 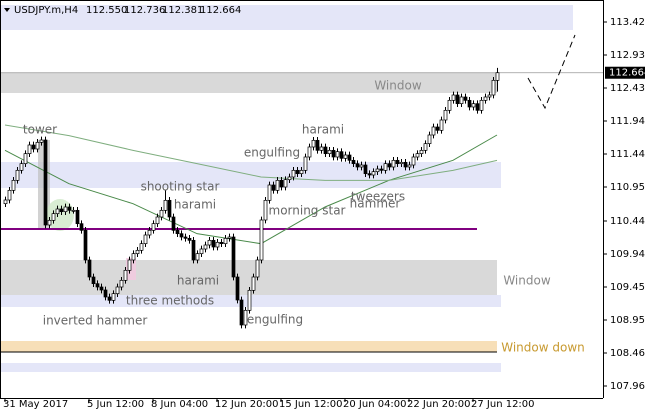 I want to click on moving-average, so click(x=251, y=152).